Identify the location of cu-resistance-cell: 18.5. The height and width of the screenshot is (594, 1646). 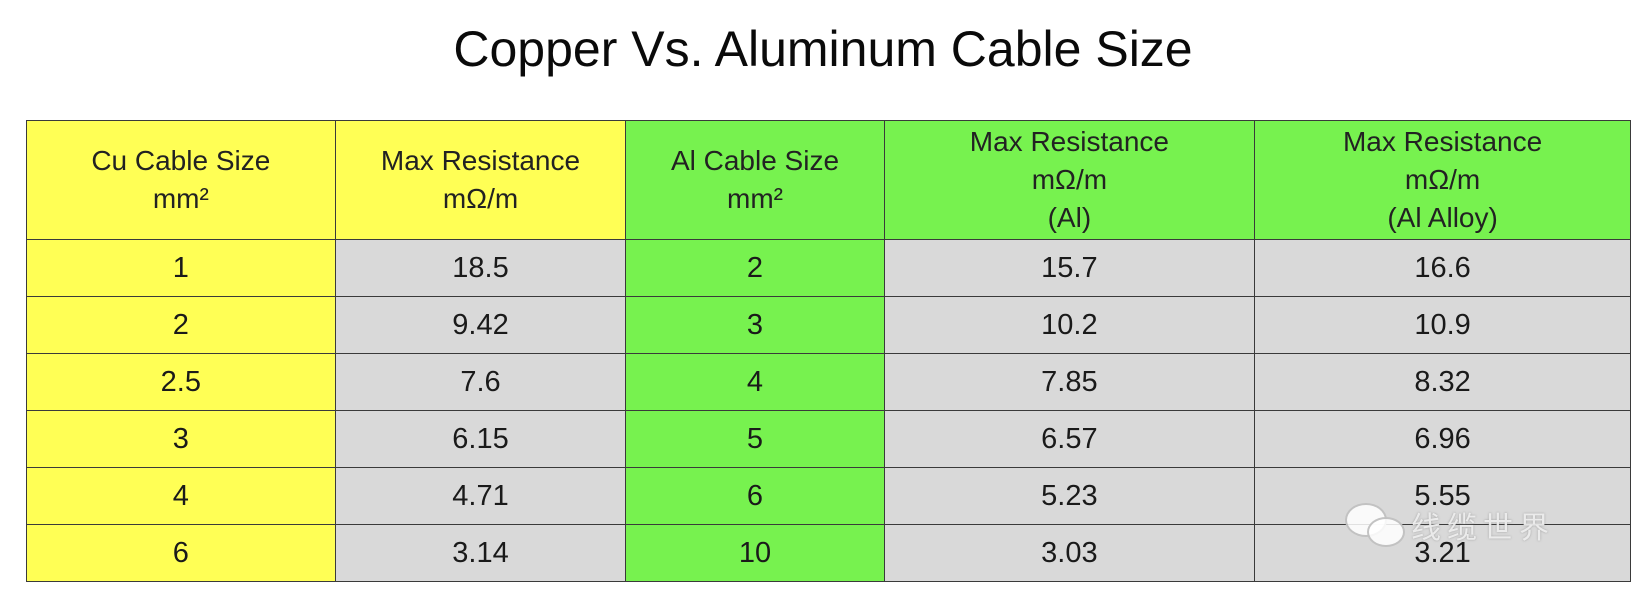
(480, 268).